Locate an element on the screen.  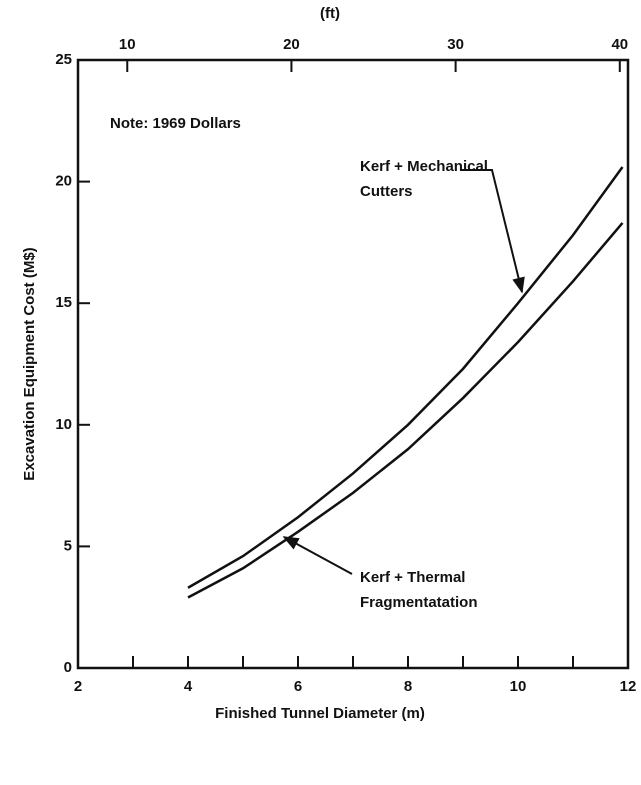
x2-tick-label: 40 is located at coordinates (619, 44).